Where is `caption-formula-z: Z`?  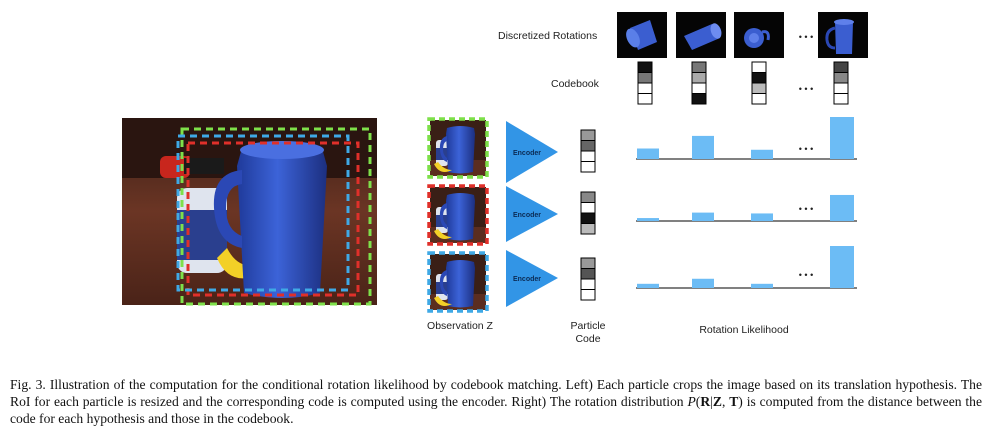
caption-formula-z: Z is located at coordinates (717, 401).